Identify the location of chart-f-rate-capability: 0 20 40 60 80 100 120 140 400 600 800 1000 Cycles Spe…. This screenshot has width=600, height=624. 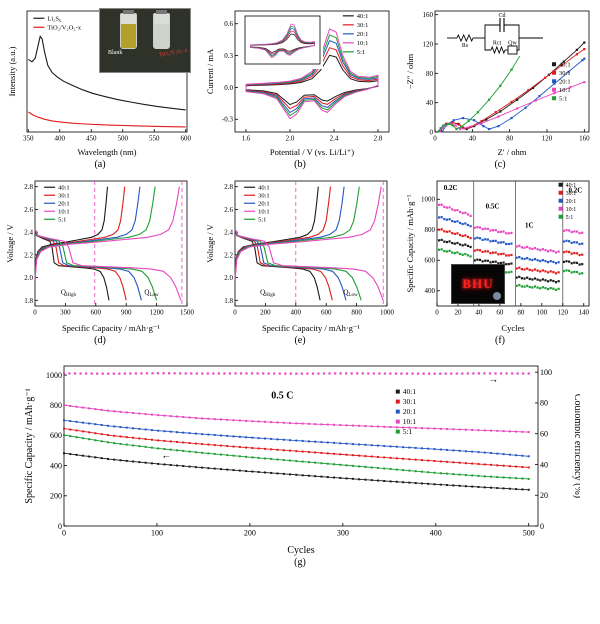
(497, 256).